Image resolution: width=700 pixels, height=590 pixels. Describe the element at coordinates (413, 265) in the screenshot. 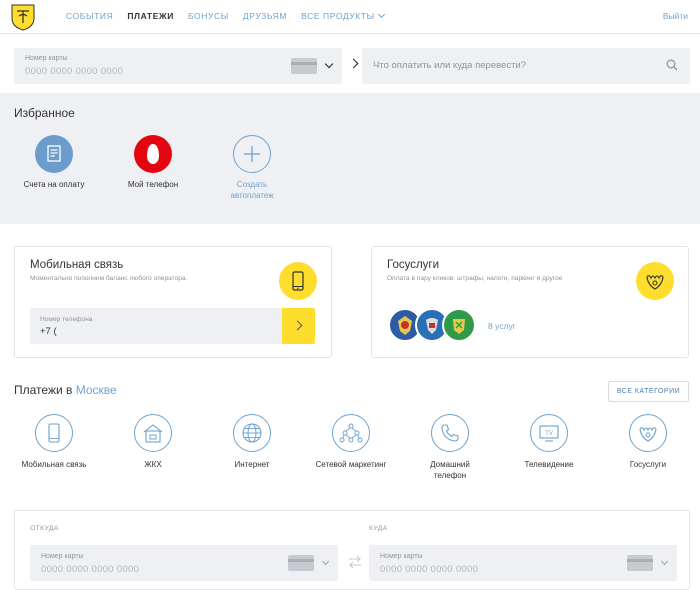

I see `gos-card-title: Госуслуги` at that location.